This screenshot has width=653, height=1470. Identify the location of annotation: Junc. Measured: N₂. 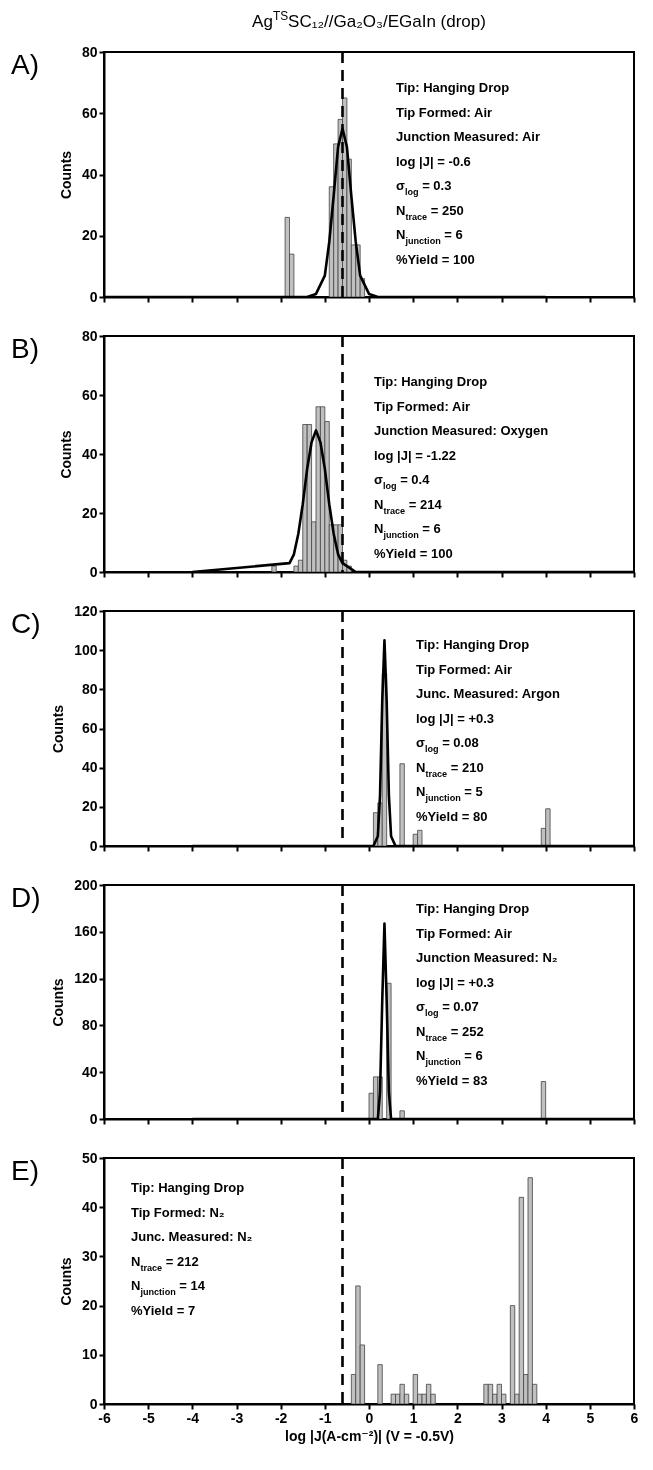
(192, 1236).